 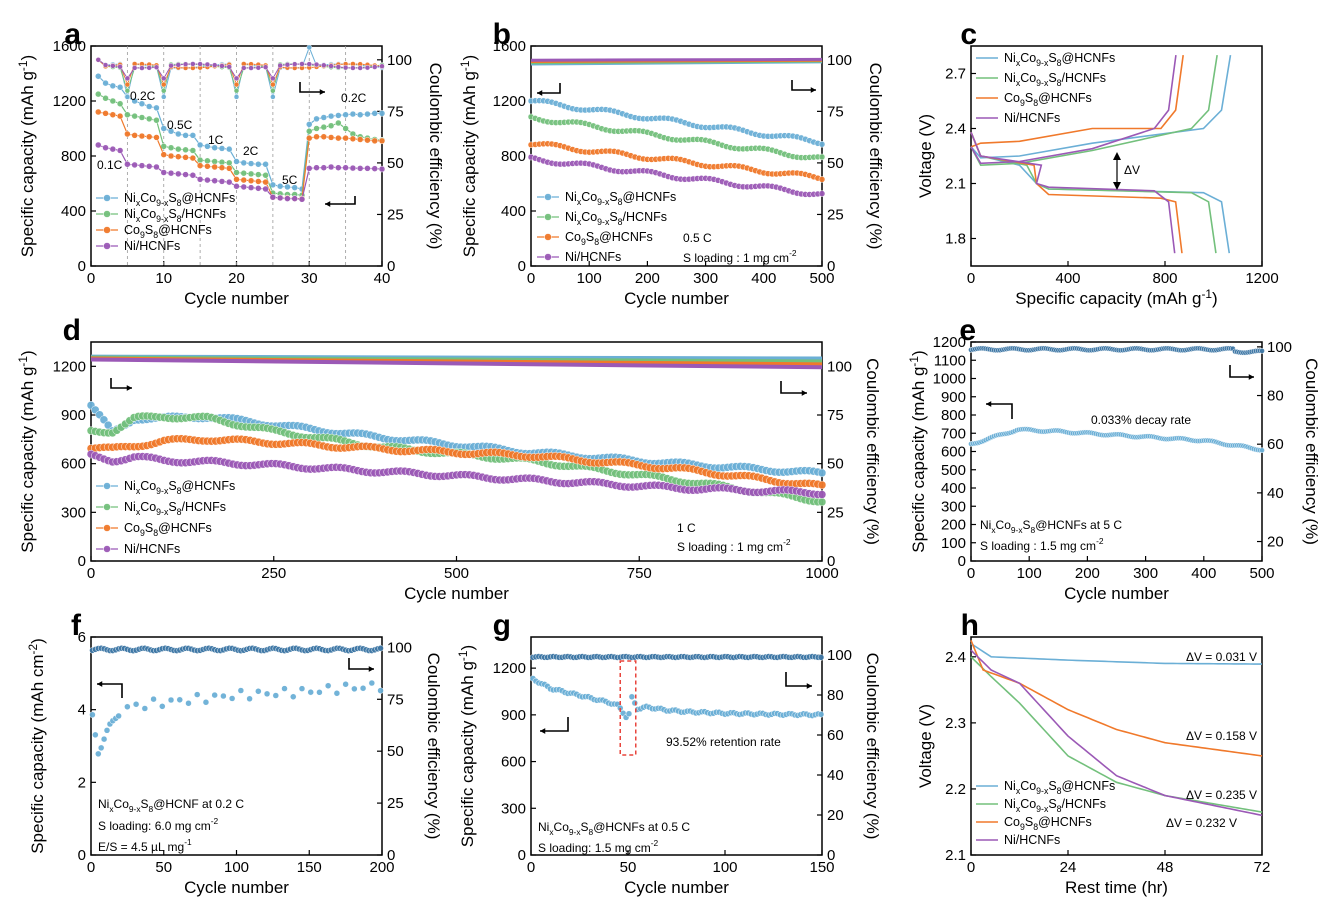 What do you see at coordinates (971, 278) in the screenshot?
I see `x-tick-label: 0` at bounding box center [971, 278].